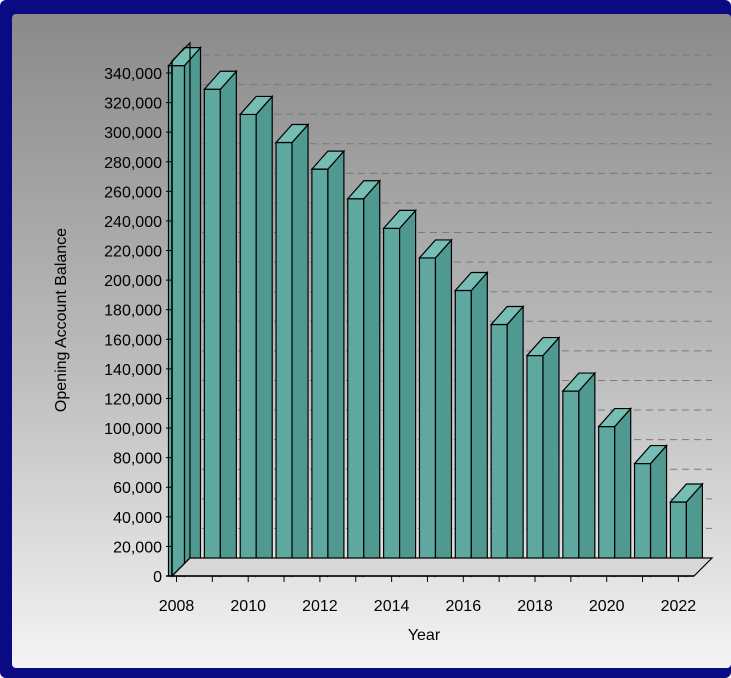 The height and width of the screenshot is (678, 731). I want to click on x-tick-label: 2010, so click(248, 606).